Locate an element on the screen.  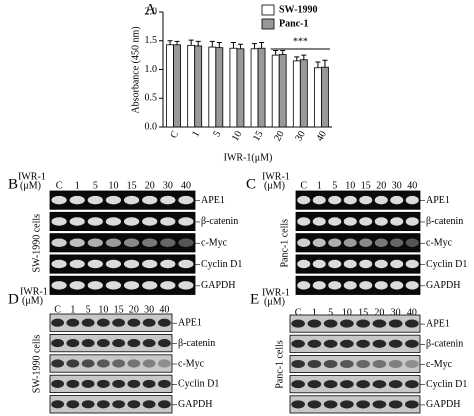
legend-label: Panc-1 is located at coordinates (293, 23).